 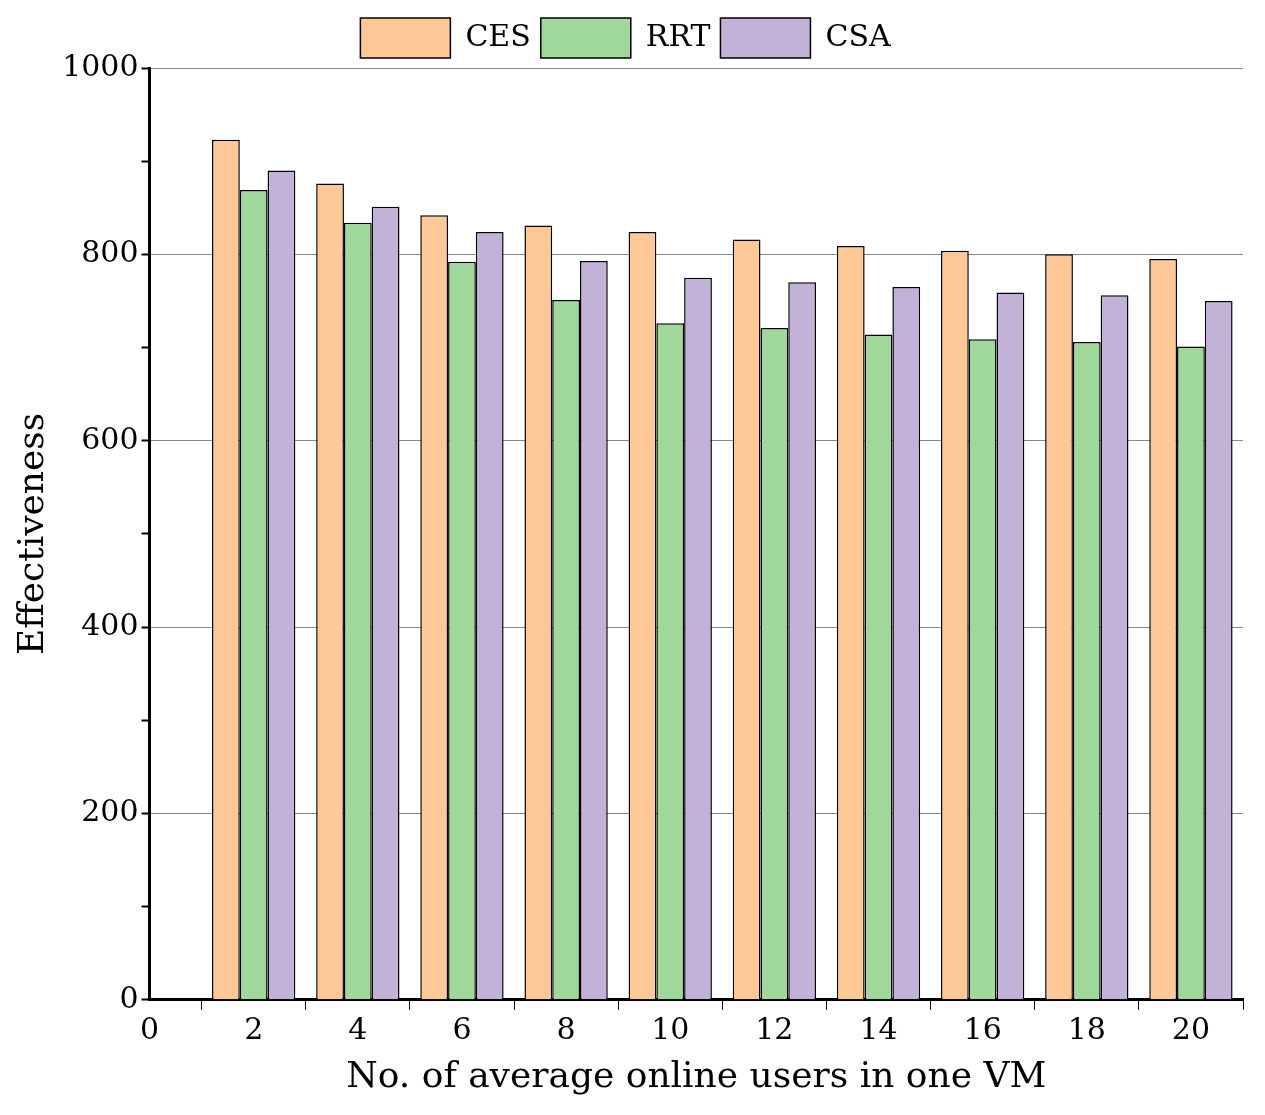 I want to click on x-tick-label: 14, so click(x=878, y=1028).